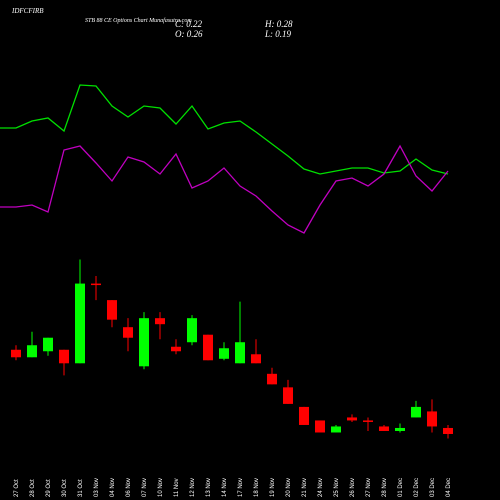 This screenshot has height=500, width=500. I want to click on x-tick-label: 25 Nov, so click(337, 487).